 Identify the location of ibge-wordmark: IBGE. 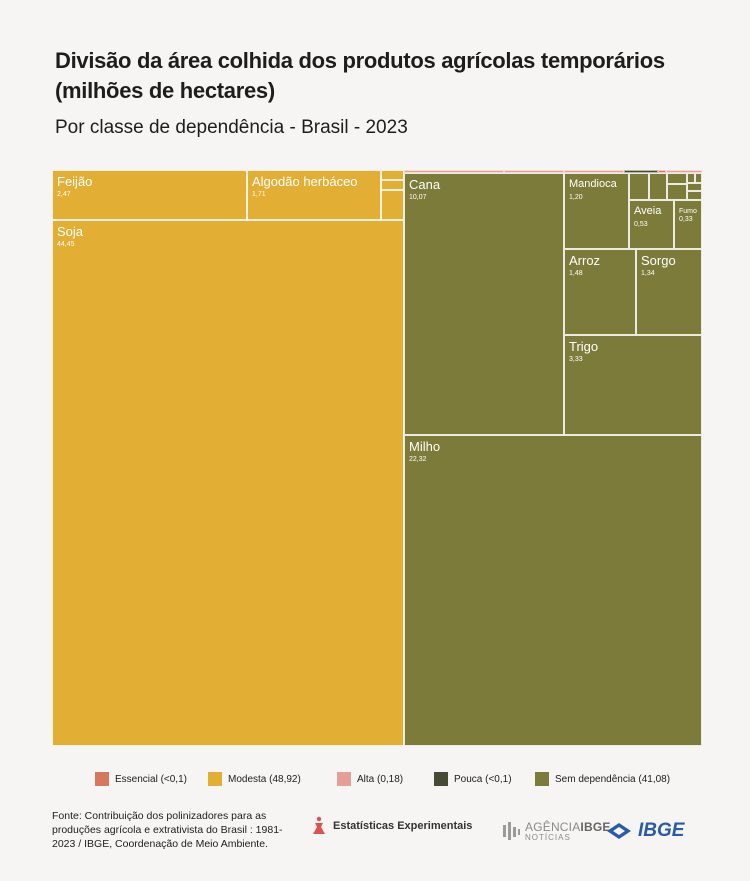
(661, 830).